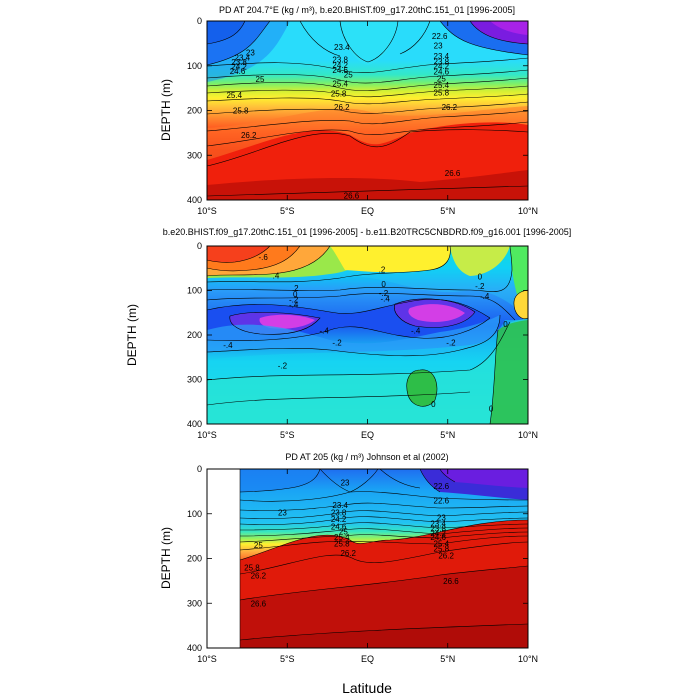 The height and width of the screenshot is (700, 700). I want to click on panel-3-plot-area, so click(367, 558).